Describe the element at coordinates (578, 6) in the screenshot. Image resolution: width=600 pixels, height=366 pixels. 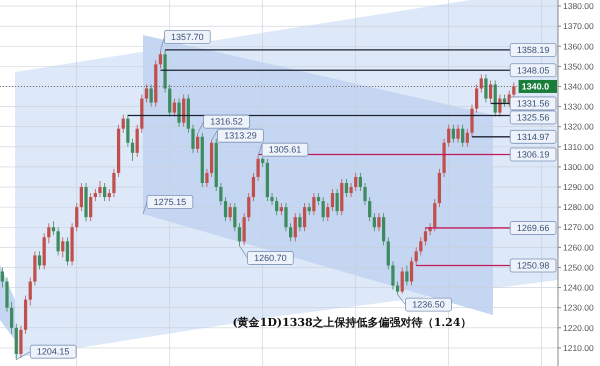
I see `y-tick-label: 1380.00` at that location.